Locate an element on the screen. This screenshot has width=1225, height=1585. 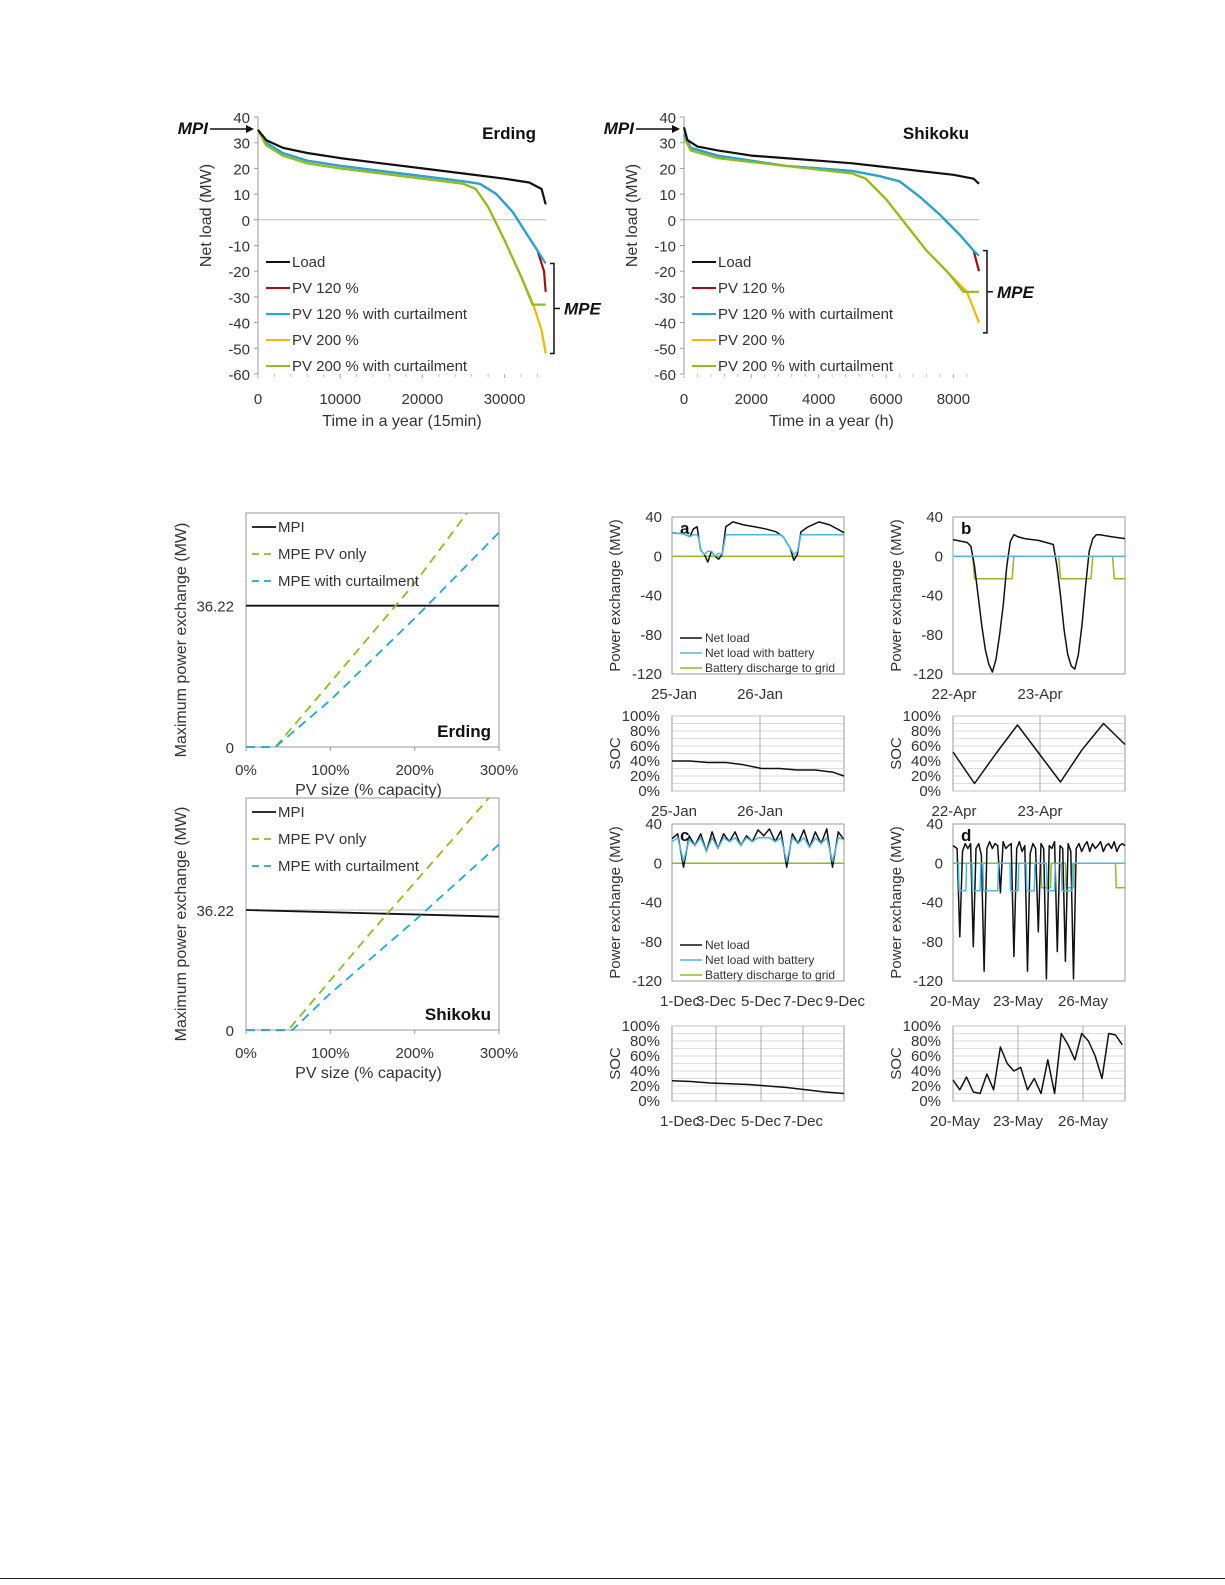
panel-a-legend-item: Battery discharge to grid is located at coordinates (770, 668).